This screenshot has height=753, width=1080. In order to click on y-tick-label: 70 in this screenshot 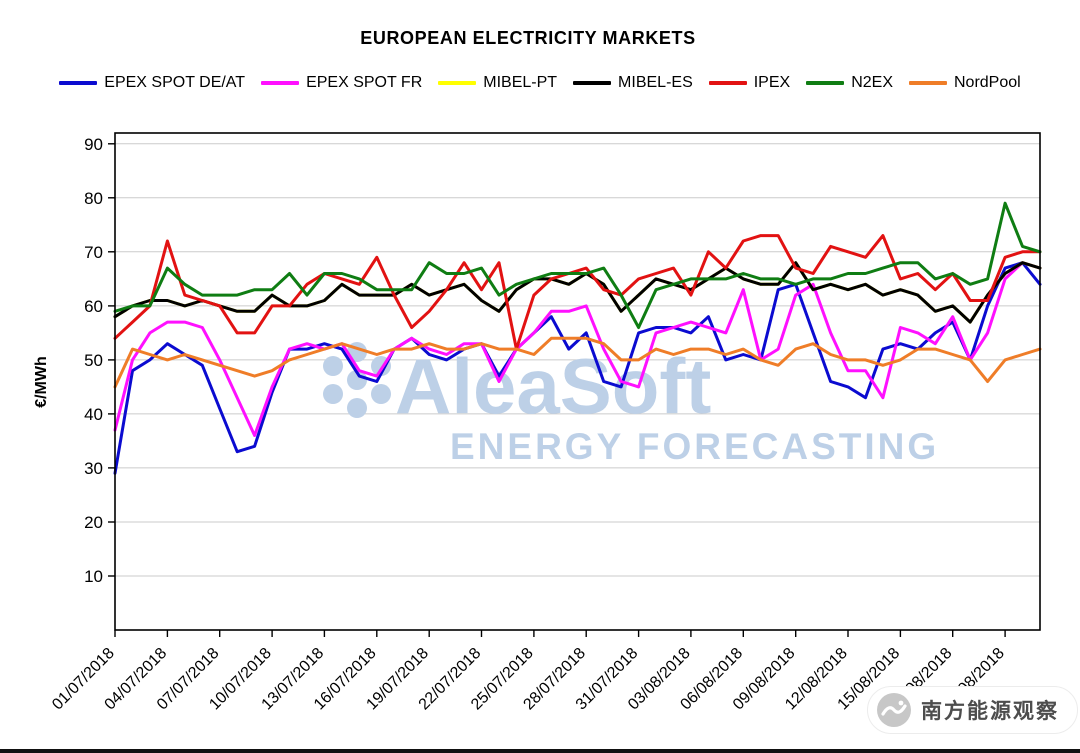, I will do `click(93, 252)`.